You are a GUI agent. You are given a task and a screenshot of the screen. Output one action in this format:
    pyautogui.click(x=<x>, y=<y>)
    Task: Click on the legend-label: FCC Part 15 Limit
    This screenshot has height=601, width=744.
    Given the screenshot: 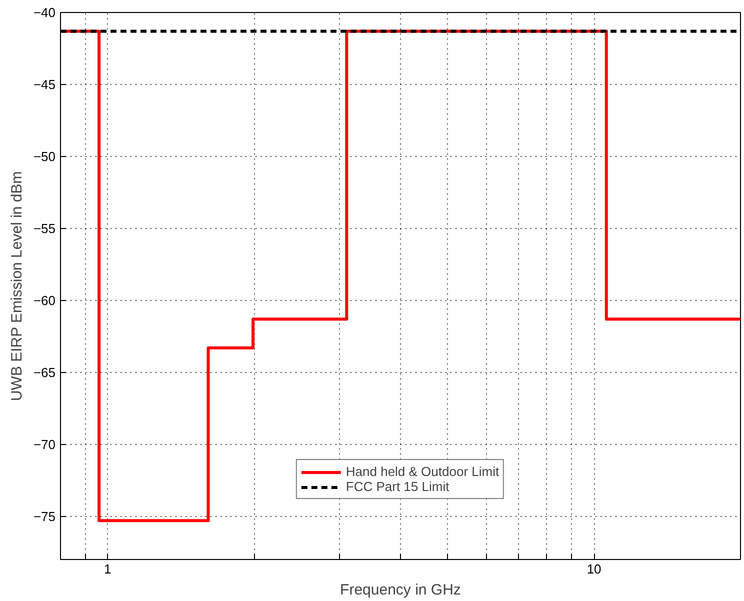 What is the action you would take?
    pyautogui.click(x=398, y=486)
    